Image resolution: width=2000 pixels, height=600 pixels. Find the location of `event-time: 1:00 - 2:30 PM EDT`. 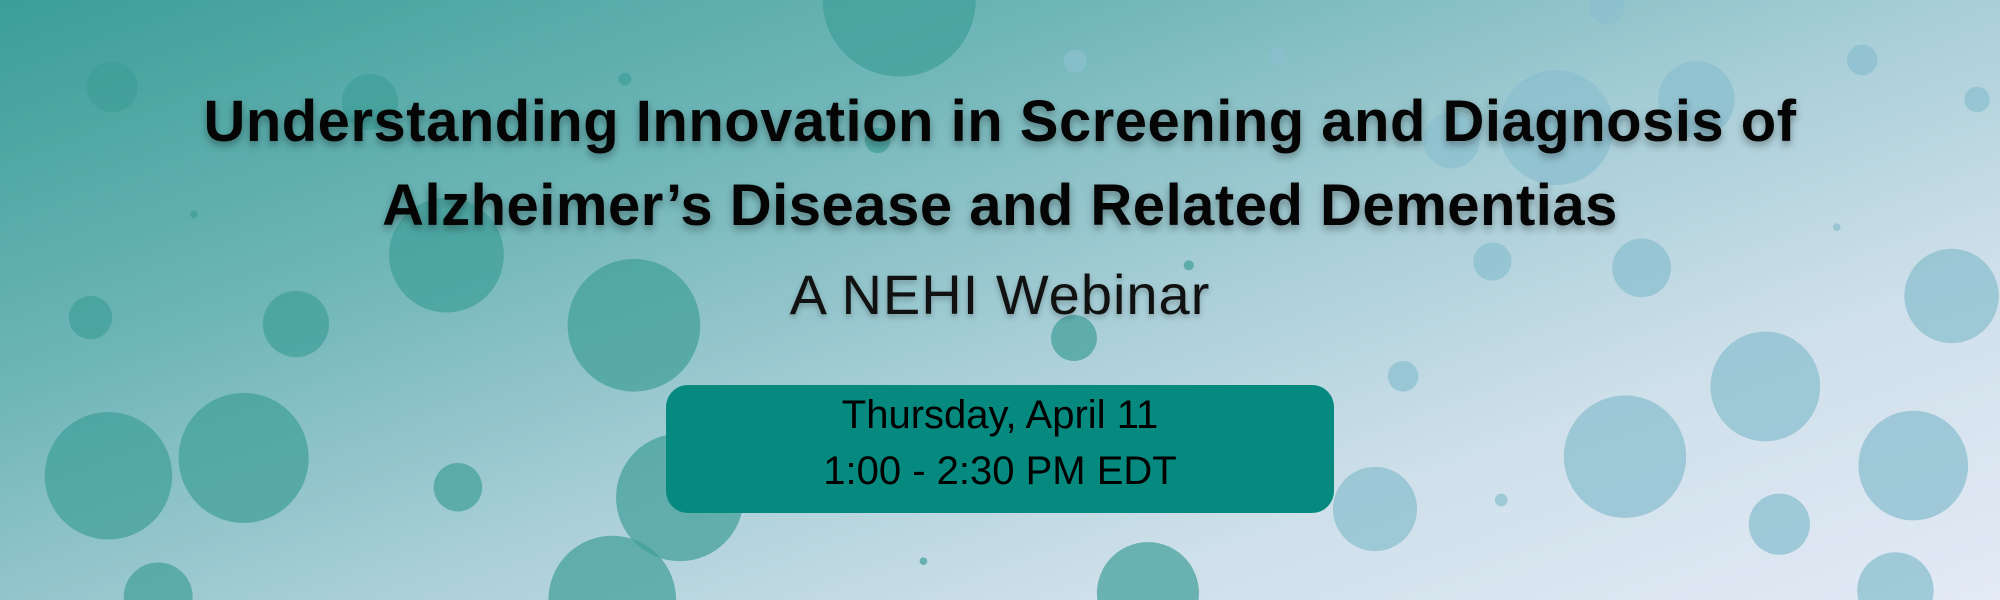

event-time: 1:00 - 2:30 PM EDT is located at coordinates (1000, 471).